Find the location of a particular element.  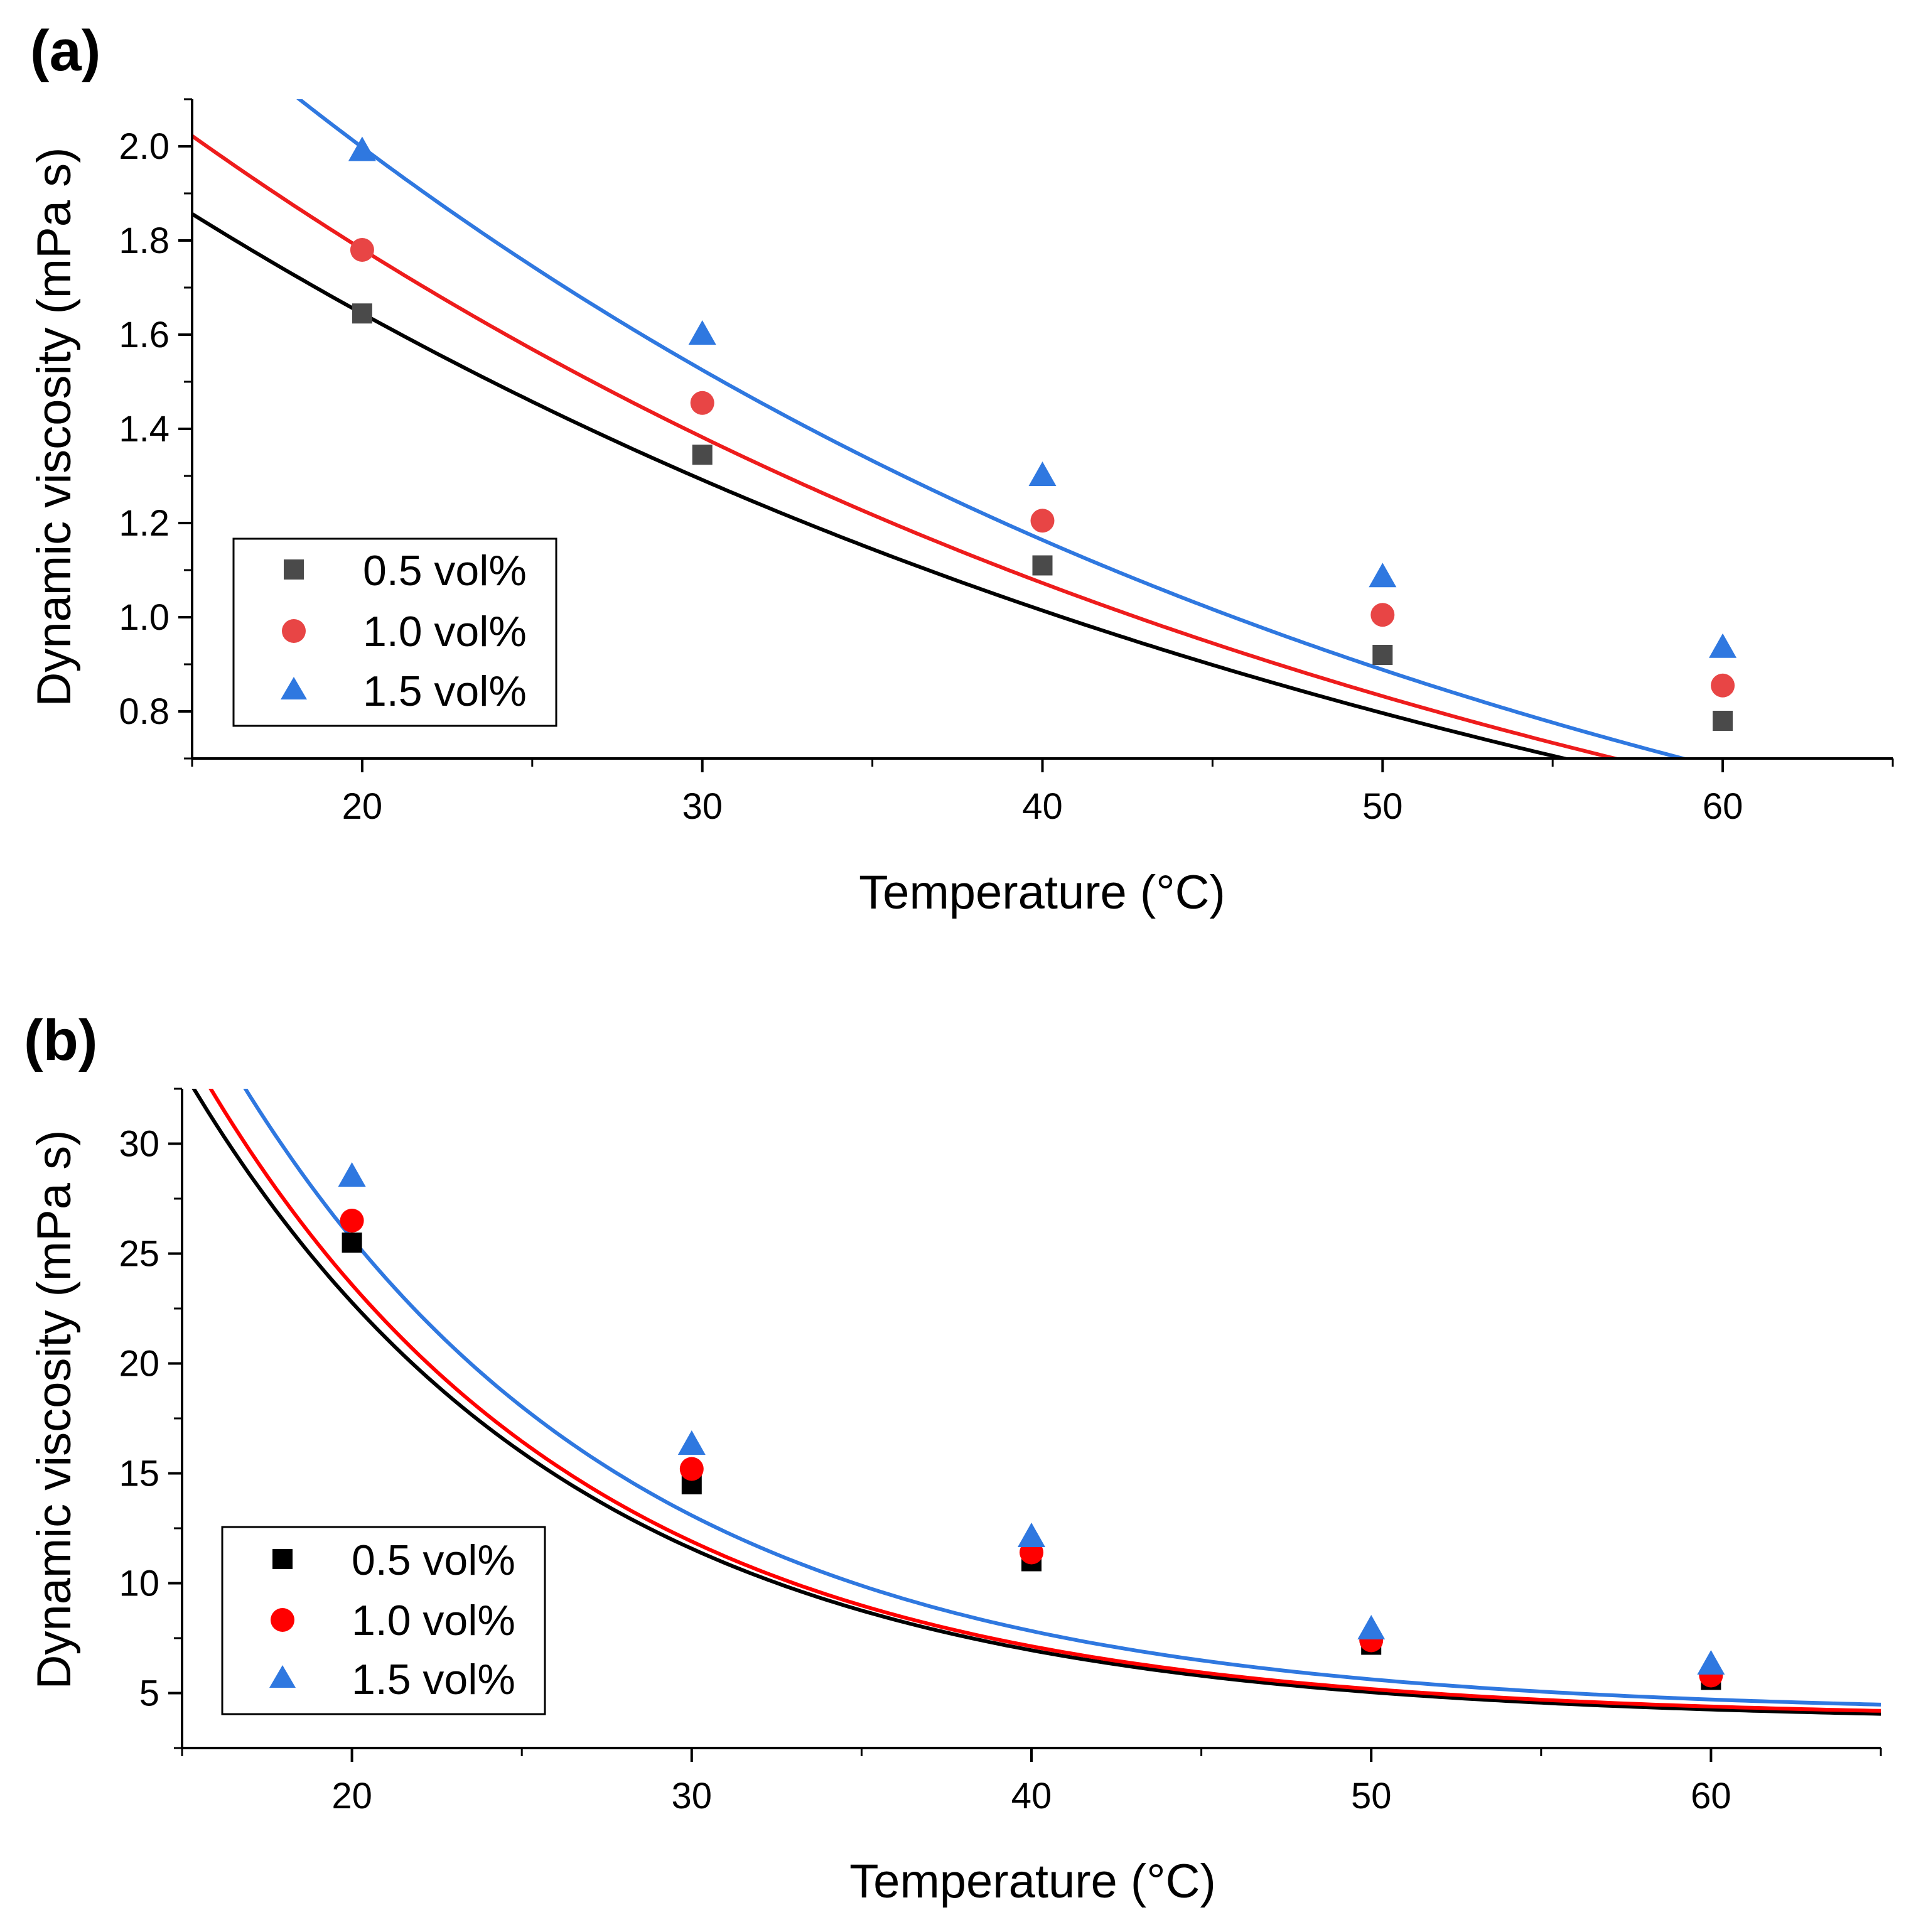

y-tick-label: 30 is located at coordinates (139, 1144).